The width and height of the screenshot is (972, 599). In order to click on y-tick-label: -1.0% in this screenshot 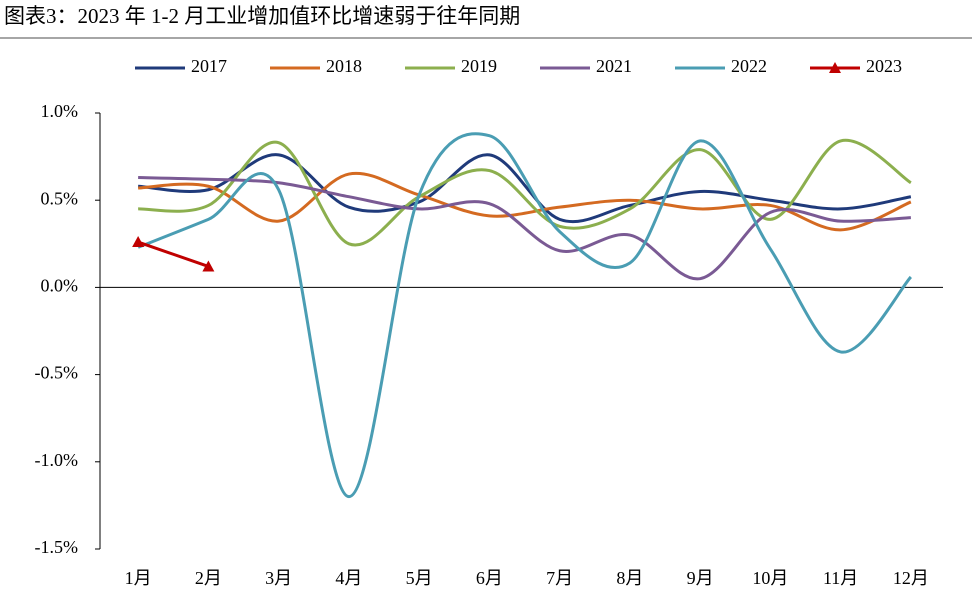, I will do `click(57, 460)`.